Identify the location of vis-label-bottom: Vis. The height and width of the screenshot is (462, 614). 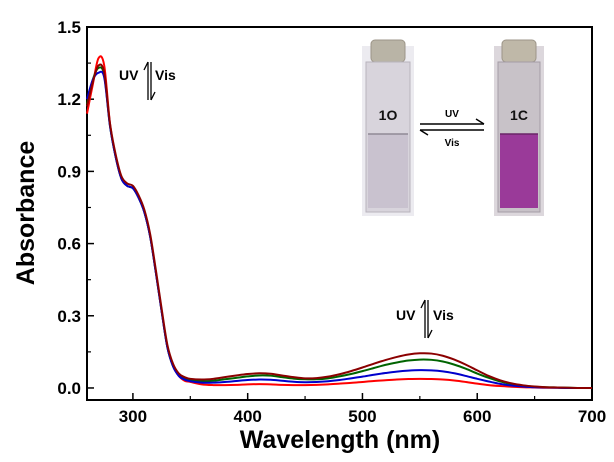
(443, 315).